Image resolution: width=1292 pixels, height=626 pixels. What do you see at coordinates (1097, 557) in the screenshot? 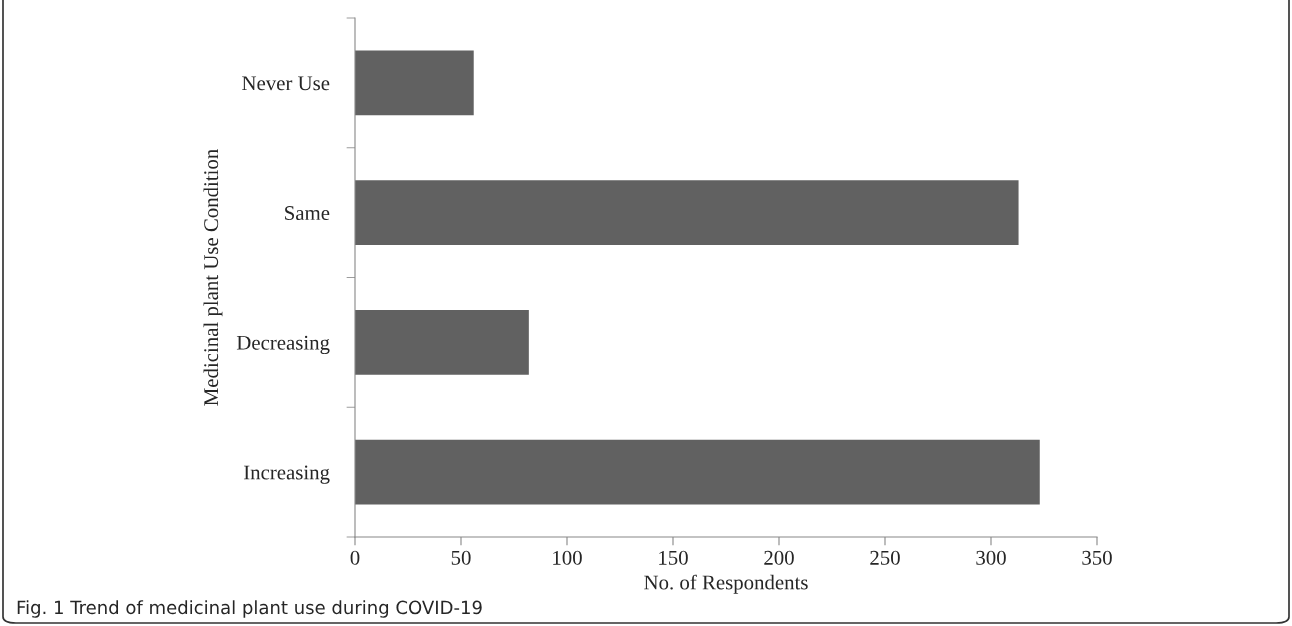
I see `x-tick-label: 350` at bounding box center [1097, 557].